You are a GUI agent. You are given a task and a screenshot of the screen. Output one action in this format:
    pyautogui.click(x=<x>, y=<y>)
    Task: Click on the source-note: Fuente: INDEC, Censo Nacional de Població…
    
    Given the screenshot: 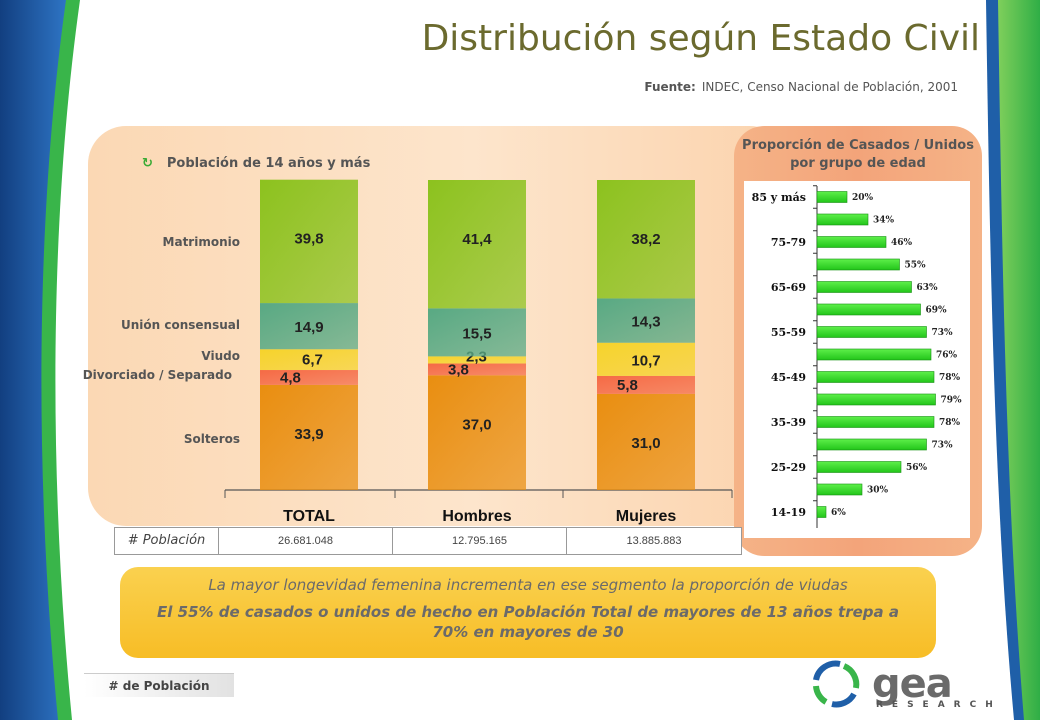 What is the action you would take?
    pyautogui.click(x=749, y=87)
    